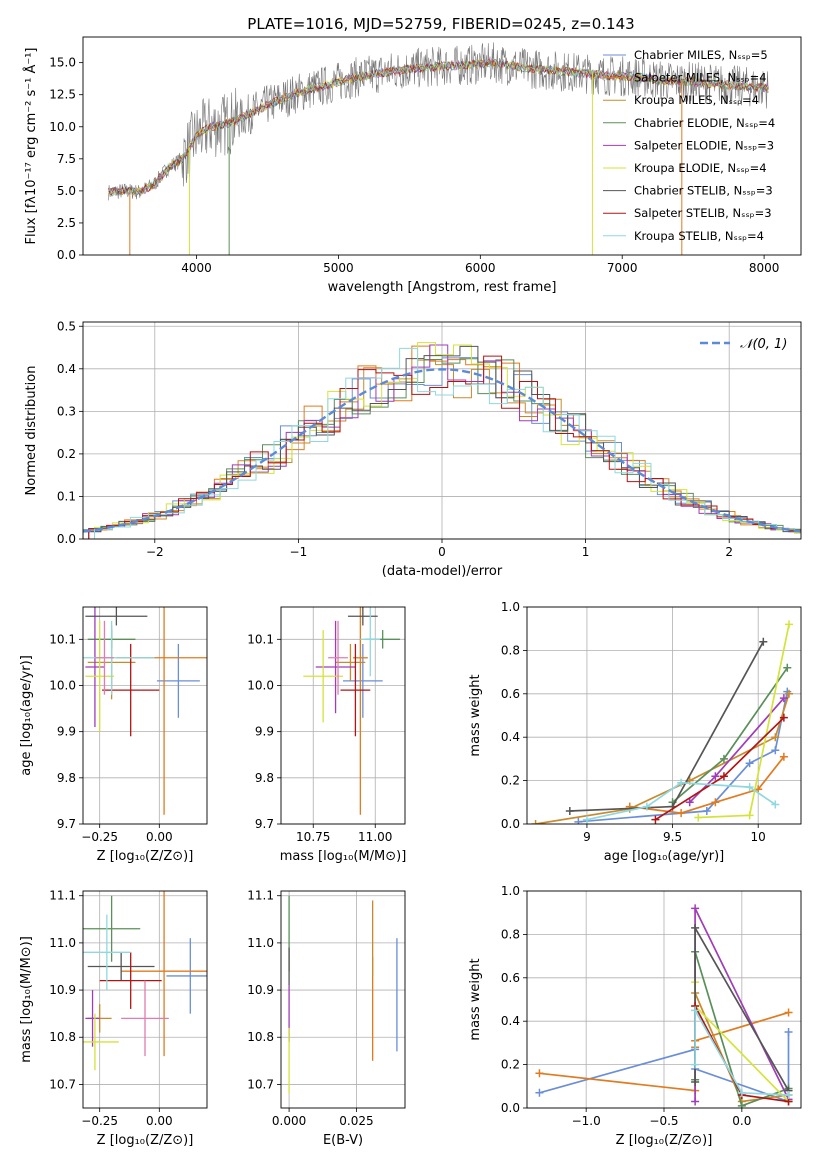  What do you see at coordinates (99, 1121) in the screenshot?
I see `x-tick-label: −0.25` at bounding box center [99, 1121].